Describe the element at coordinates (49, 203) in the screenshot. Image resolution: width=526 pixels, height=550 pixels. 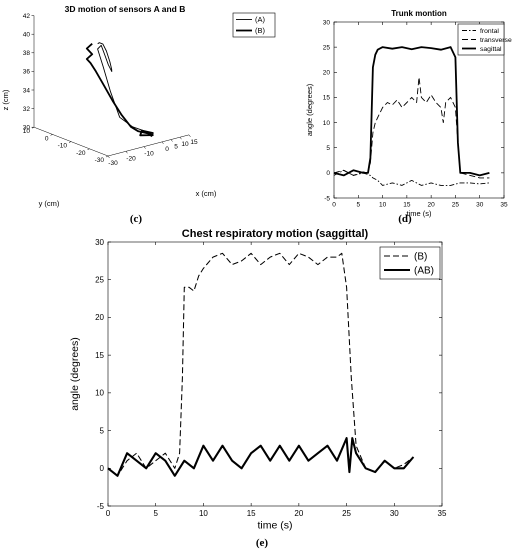
I see `y-axis-label: y (cm)` at that location.